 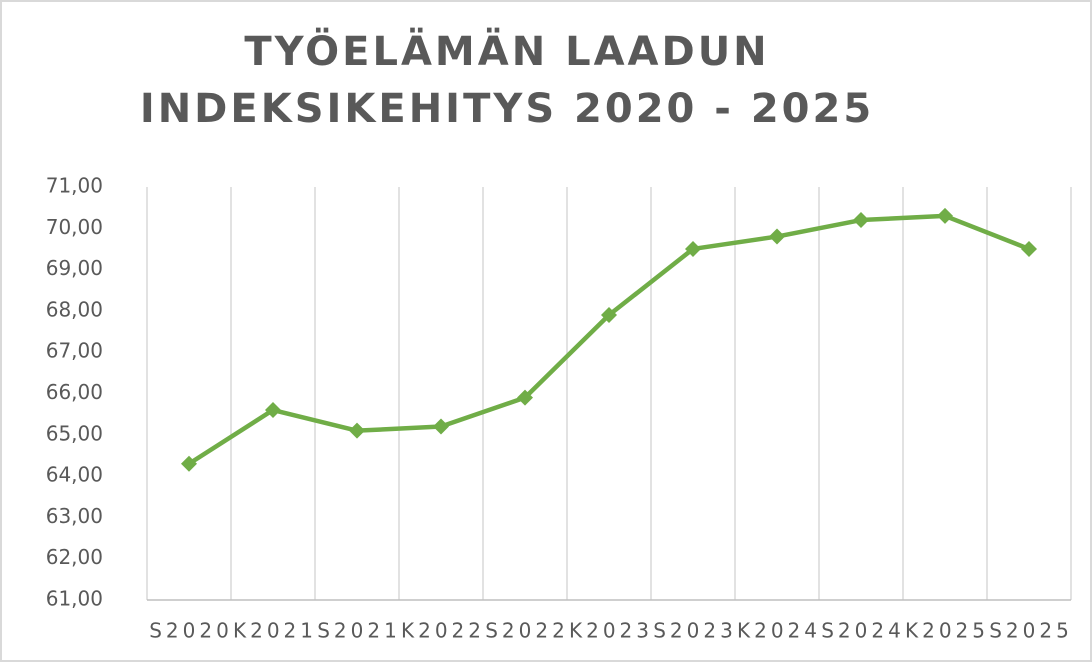 I want to click on x-tick-label: K2021, so click(x=275, y=631).